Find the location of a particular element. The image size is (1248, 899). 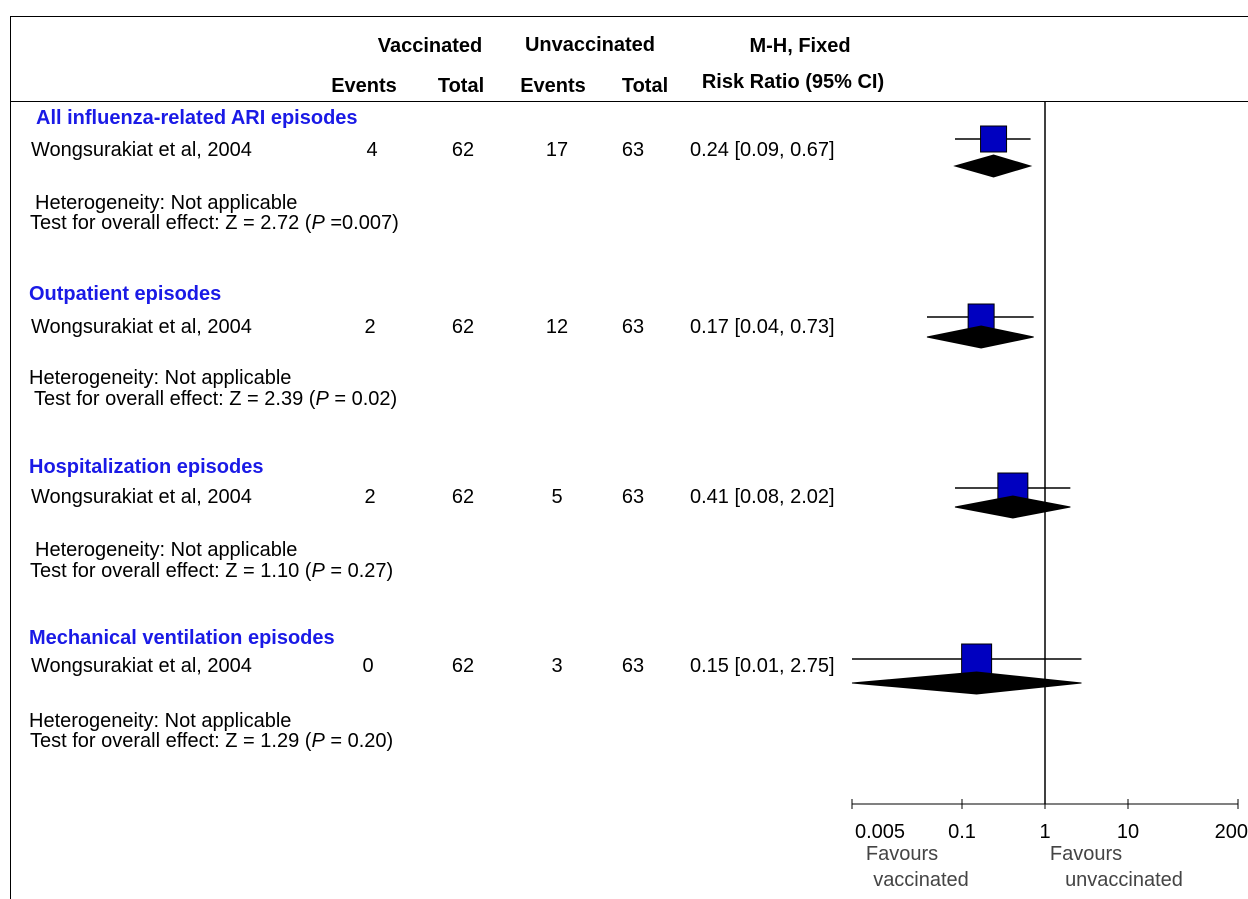

header-events-vaccinated: Events is located at coordinates (364, 86).